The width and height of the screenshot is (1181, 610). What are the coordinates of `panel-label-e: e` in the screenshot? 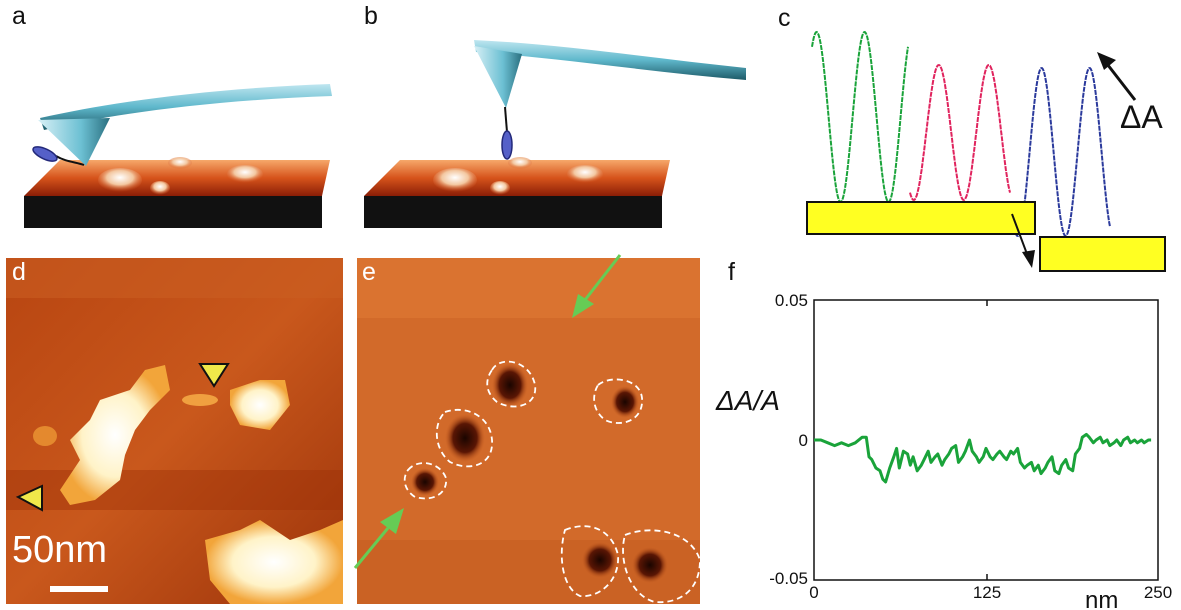 It's located at (369, 272).